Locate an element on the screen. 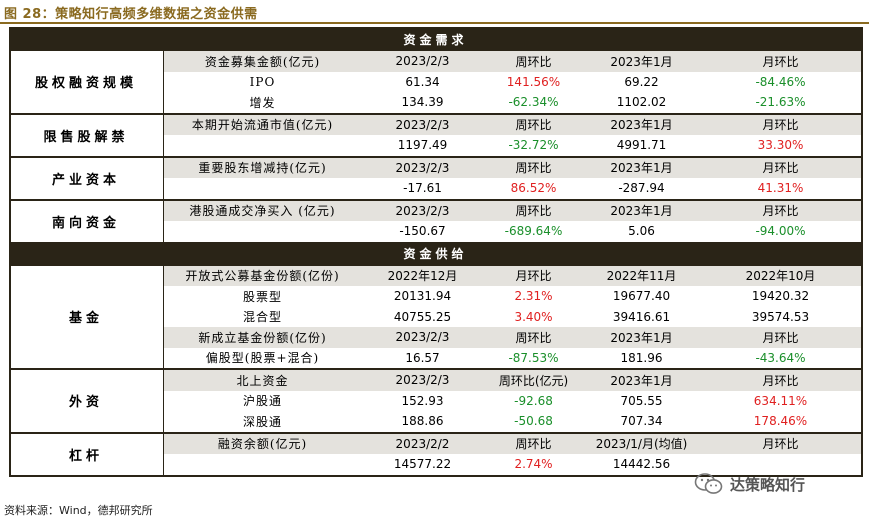  table-cell: -94.00% is located at coordinates (780, 231).